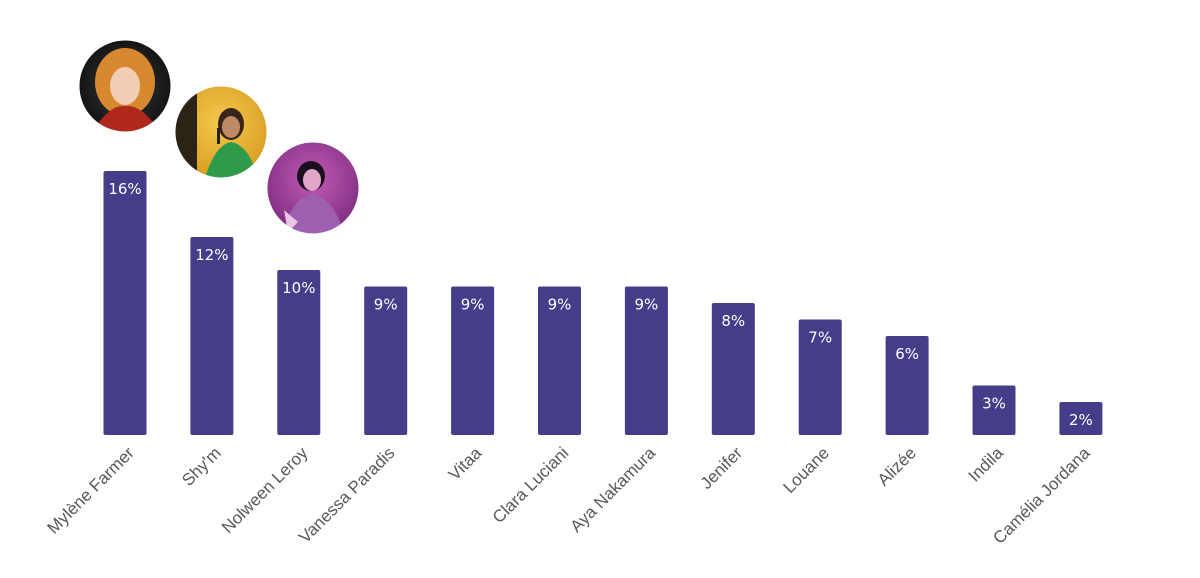  What do you see at coordinates (646, 360) in the screenshot?
I see `bar-aya-nakamura` at bounding box center [646, 360].